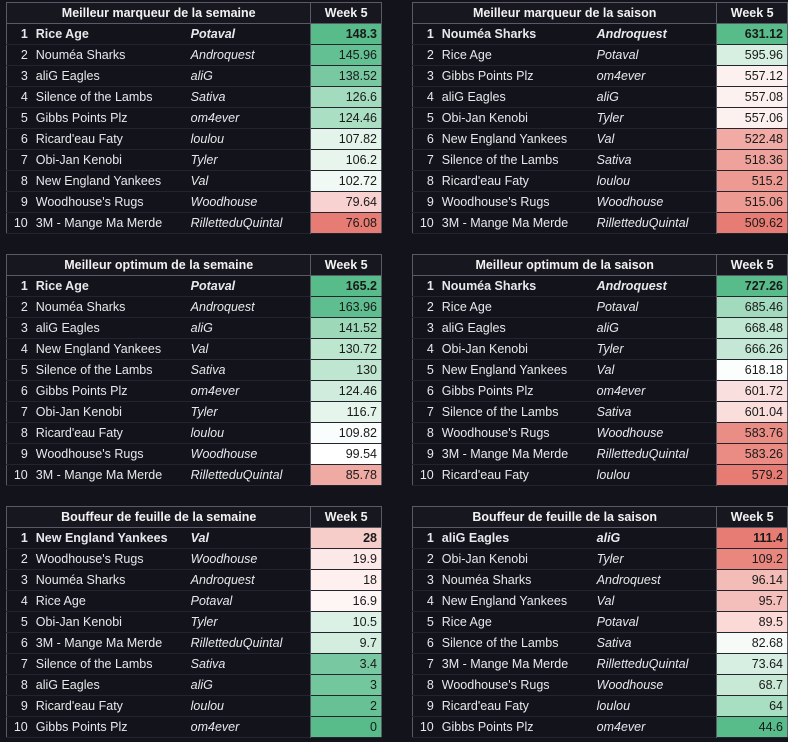  What do you see at coordinates (207, 139) in the screenshot?
I see `manager-cell: loulou` at bounding box center [207, 139].